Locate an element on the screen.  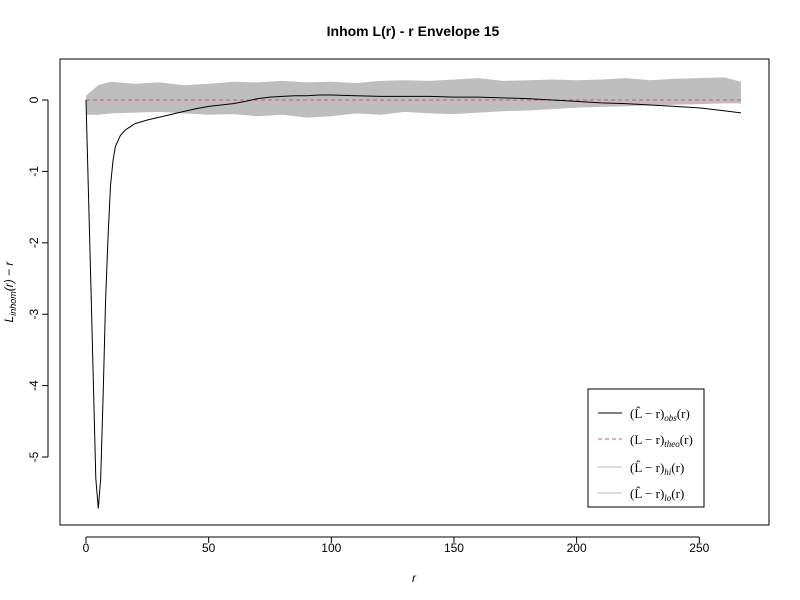
y-tick-label: 0 is located at coordinates (34, 99).